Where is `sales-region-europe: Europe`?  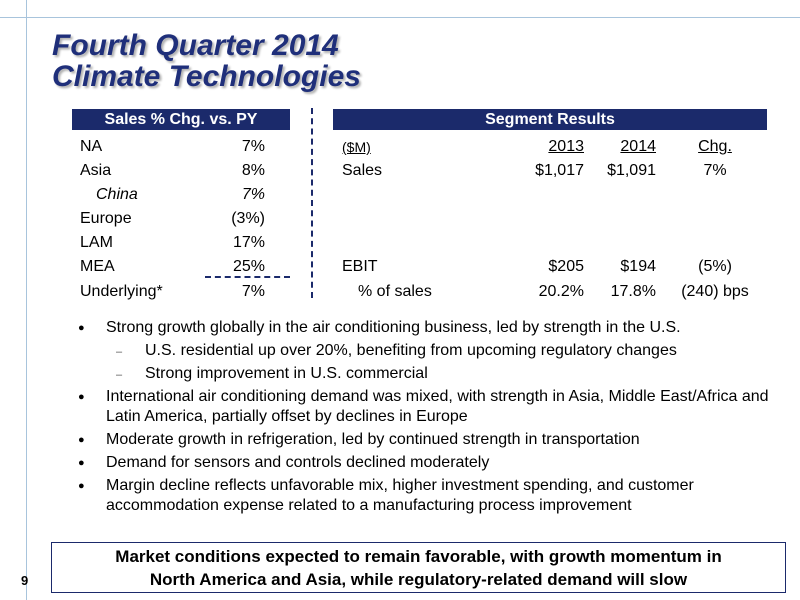 sales-region-europe: Europe is located at coordinates (106, 218).